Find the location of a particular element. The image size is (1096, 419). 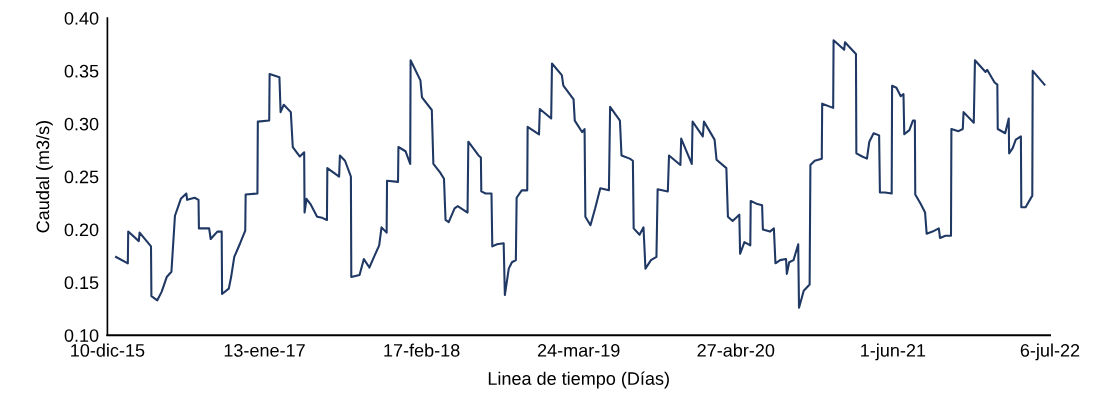

y-tick-label: 0.40 is located at coordinates (81, 18).